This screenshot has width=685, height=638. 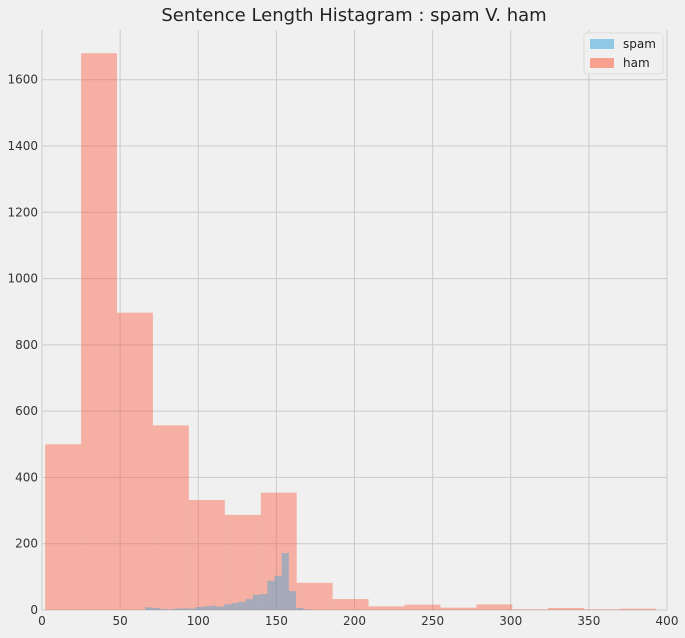 What do you see at coordinates (26, 477) in the screenshot?
I see `y-tick-label: 400` at bounding box center [26, 477].